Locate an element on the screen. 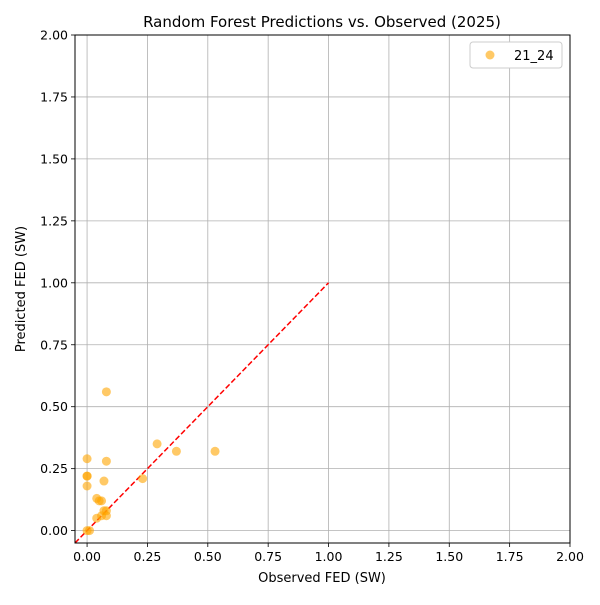 The height and width of the screenshot is (605, 600). y-tick-label: 0.00 is located at coordinates (54, 530).